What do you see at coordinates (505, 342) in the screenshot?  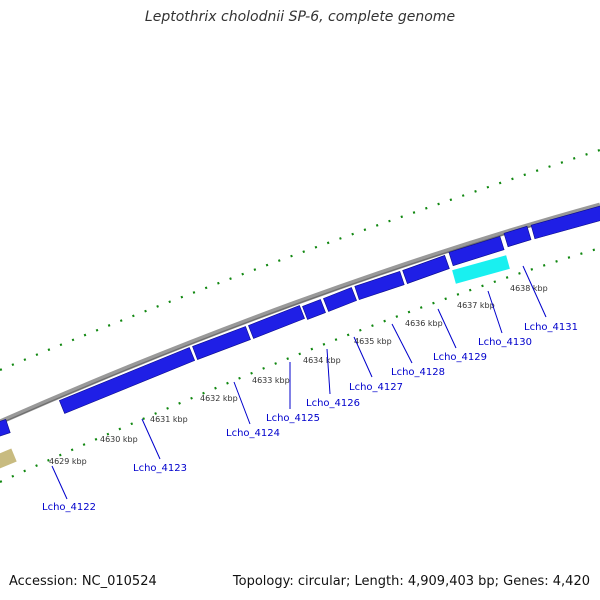 I see `gene-label-lcho-4130: Lcho_4130` at bounding box center [505, 342].